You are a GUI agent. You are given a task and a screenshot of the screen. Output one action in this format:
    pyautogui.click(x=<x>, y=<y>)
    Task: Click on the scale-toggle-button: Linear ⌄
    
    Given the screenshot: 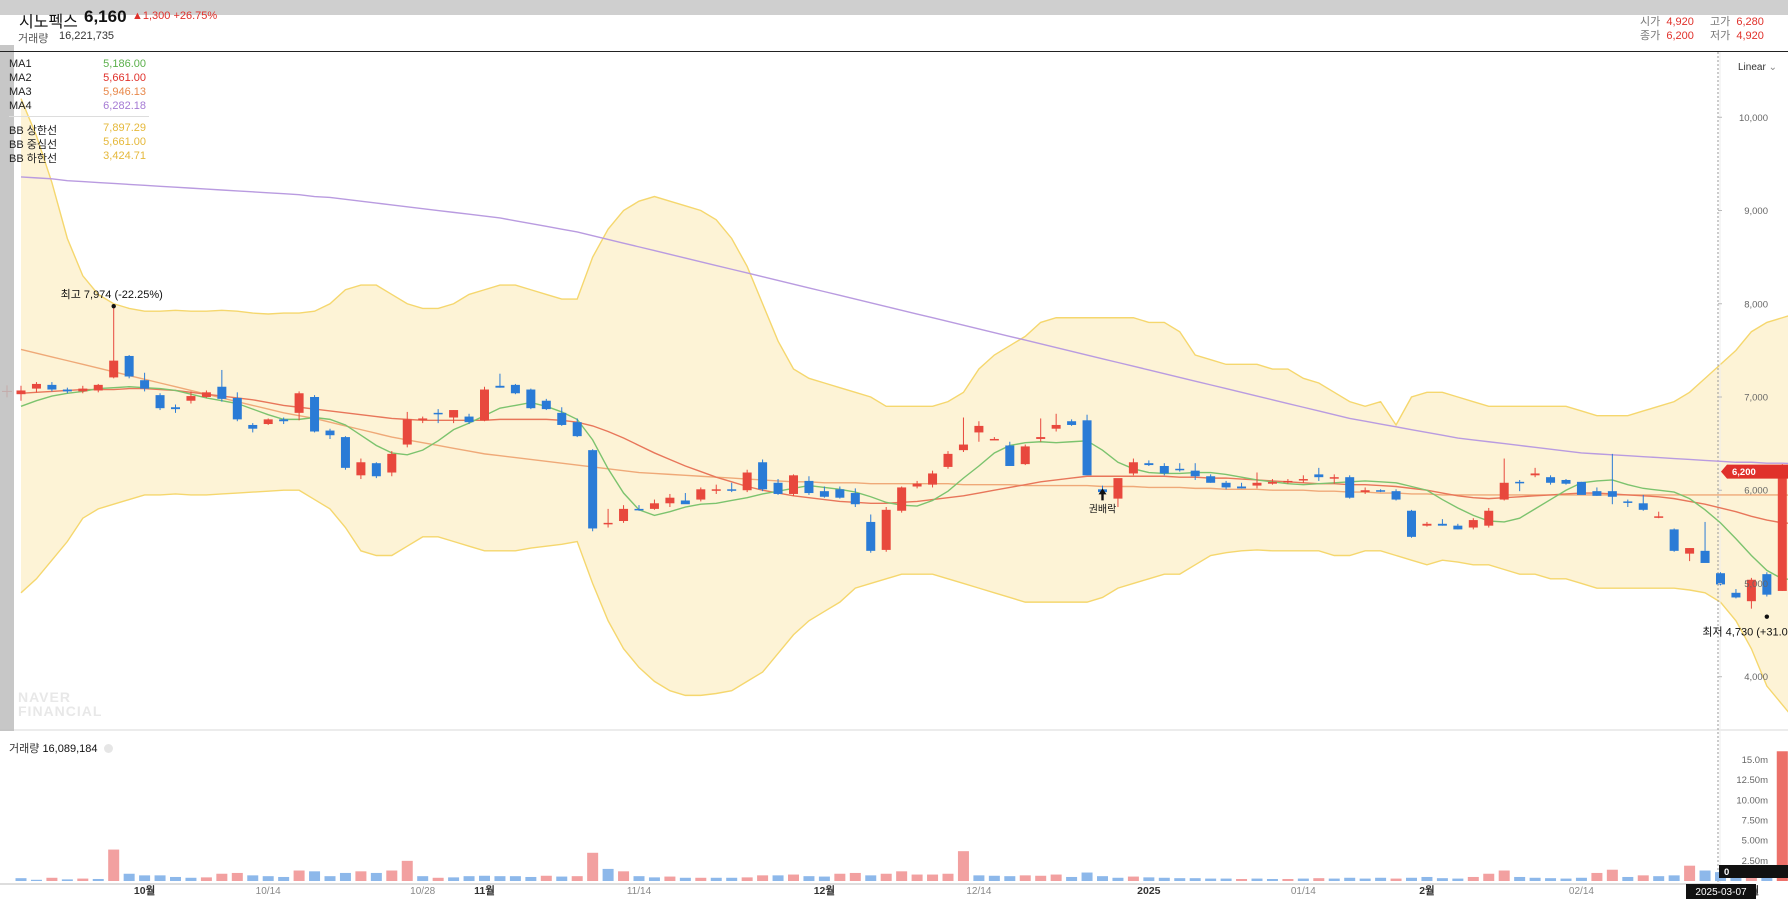 What is the action you would take?
    pyautogui.click(x=1757, y=67)
    